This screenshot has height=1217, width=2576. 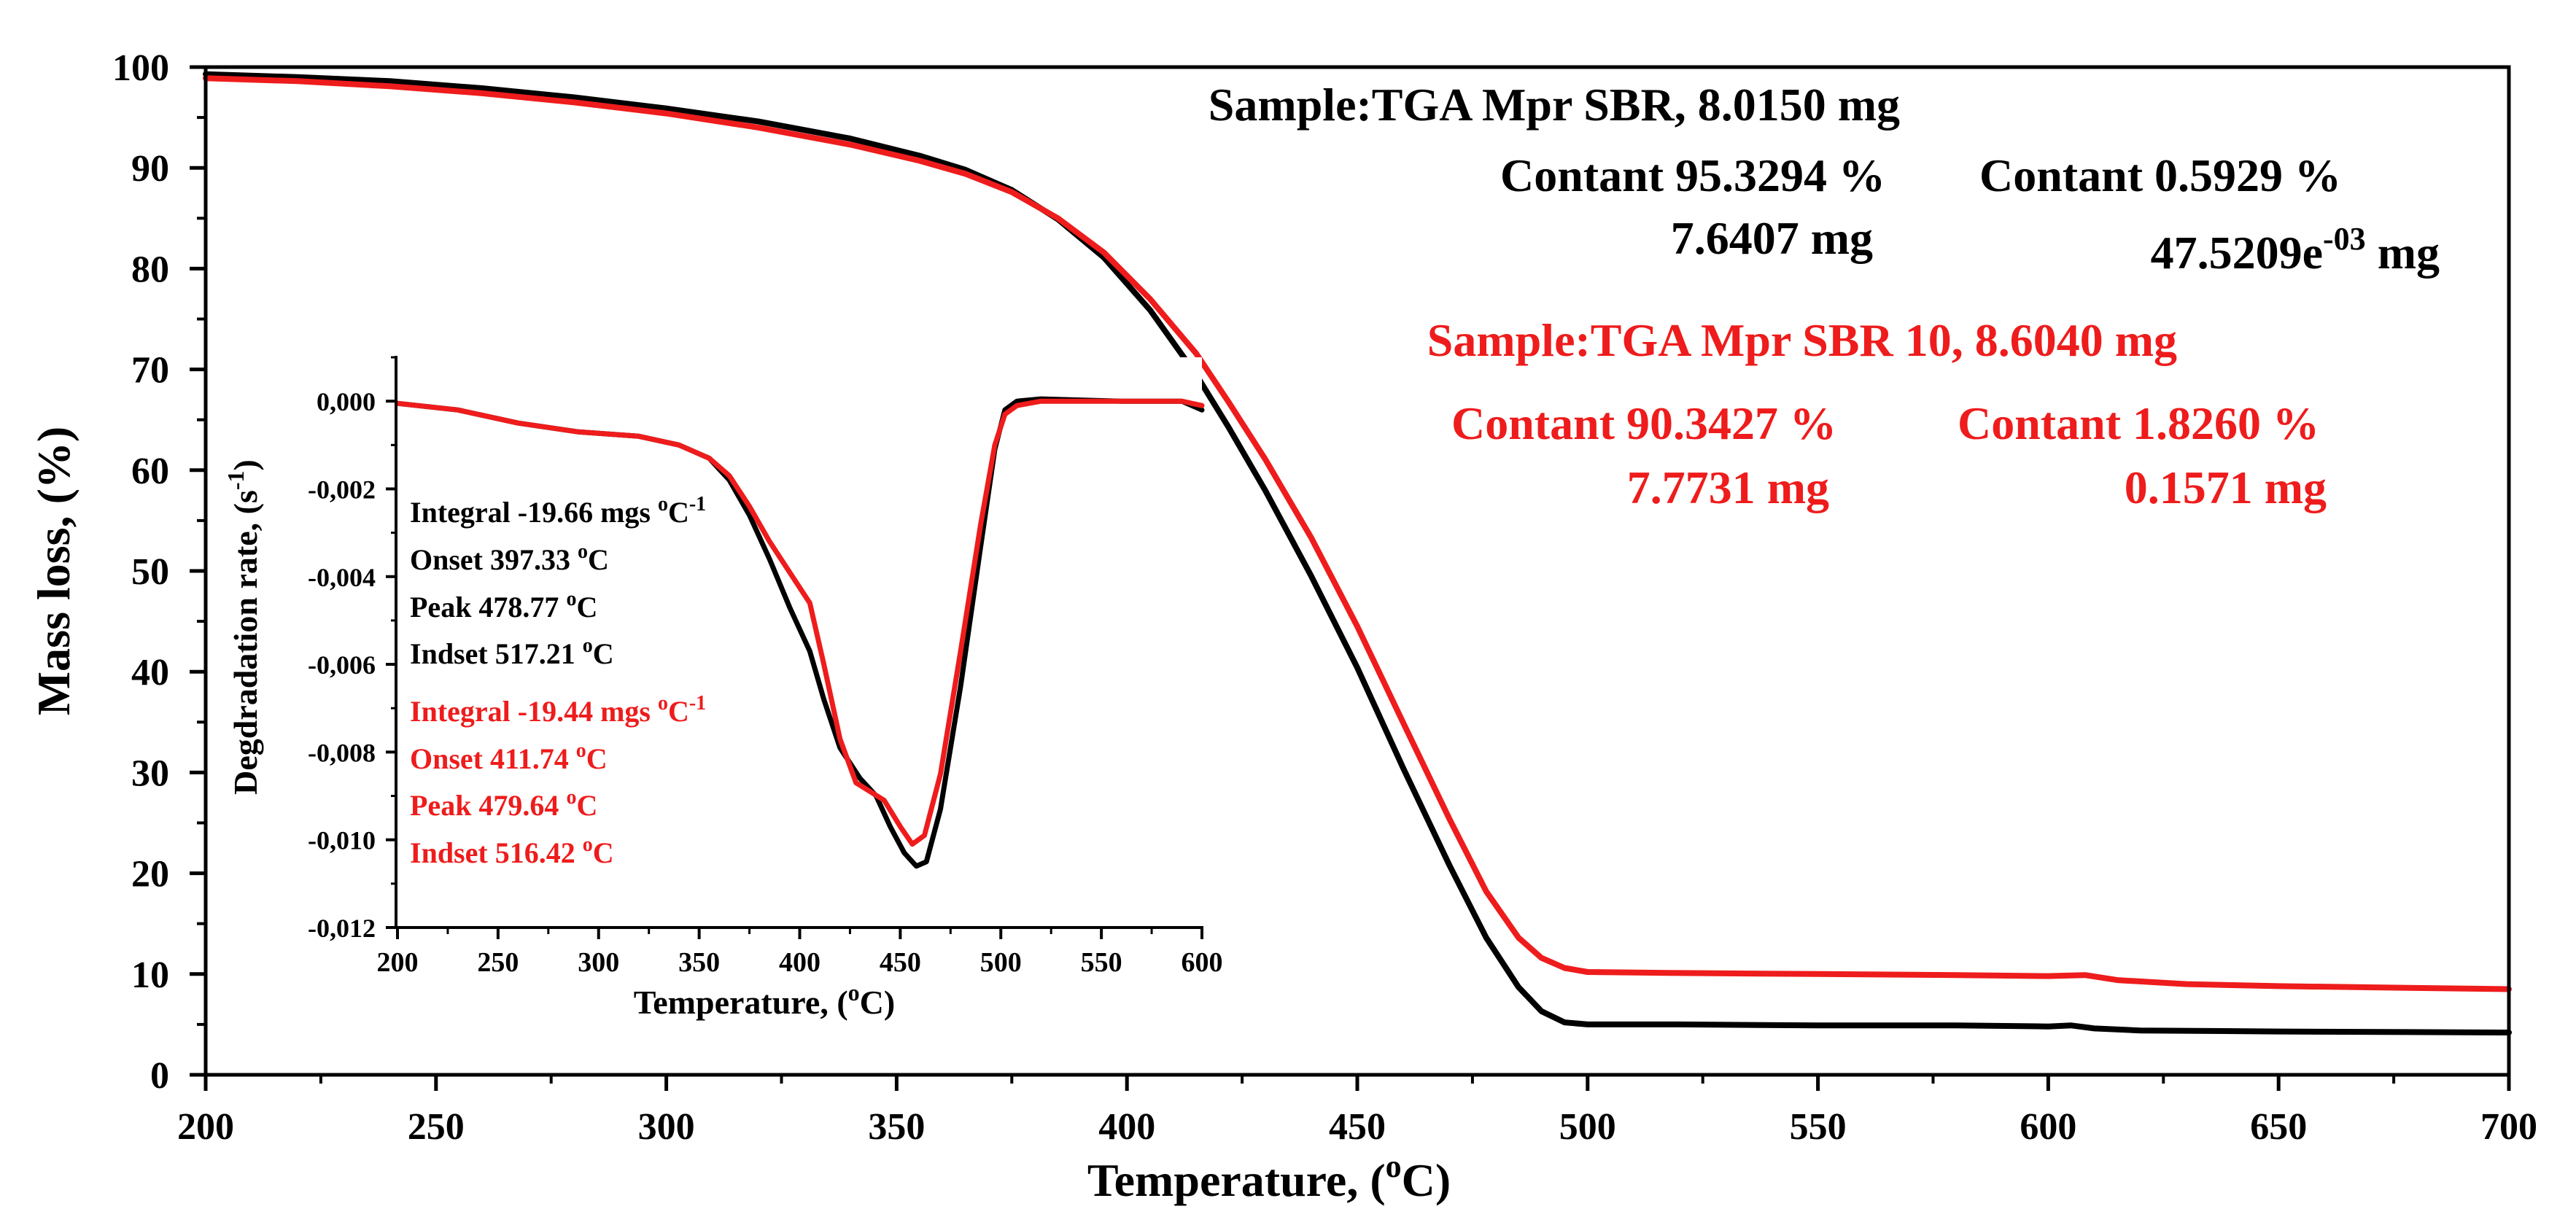 What do you see at coordinates (504, 605) in the screenshot?
I see `inset-label-black: Peak 478.77 oC` at bounding box center [504, 605].